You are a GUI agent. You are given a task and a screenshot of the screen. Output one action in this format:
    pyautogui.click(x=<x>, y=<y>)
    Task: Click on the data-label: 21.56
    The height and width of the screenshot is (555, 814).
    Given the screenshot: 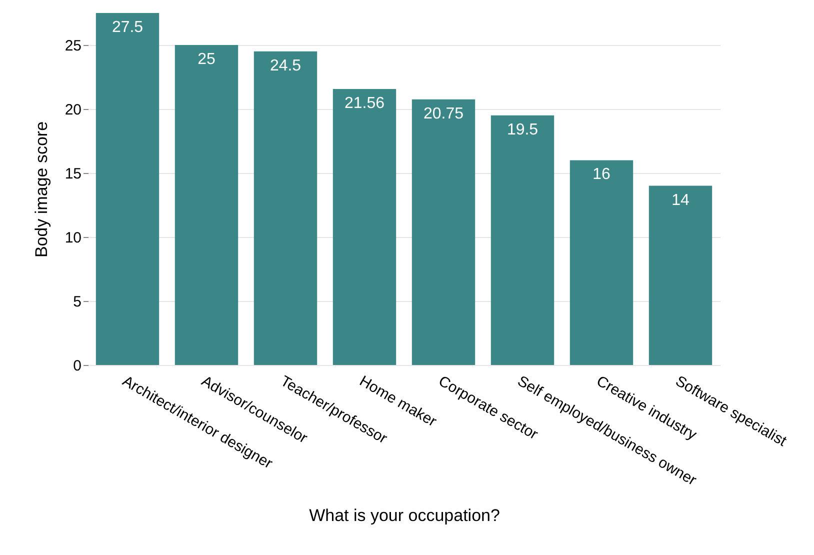 What is the action you would take?
    pyautogui.click(x=364, y=103)
    